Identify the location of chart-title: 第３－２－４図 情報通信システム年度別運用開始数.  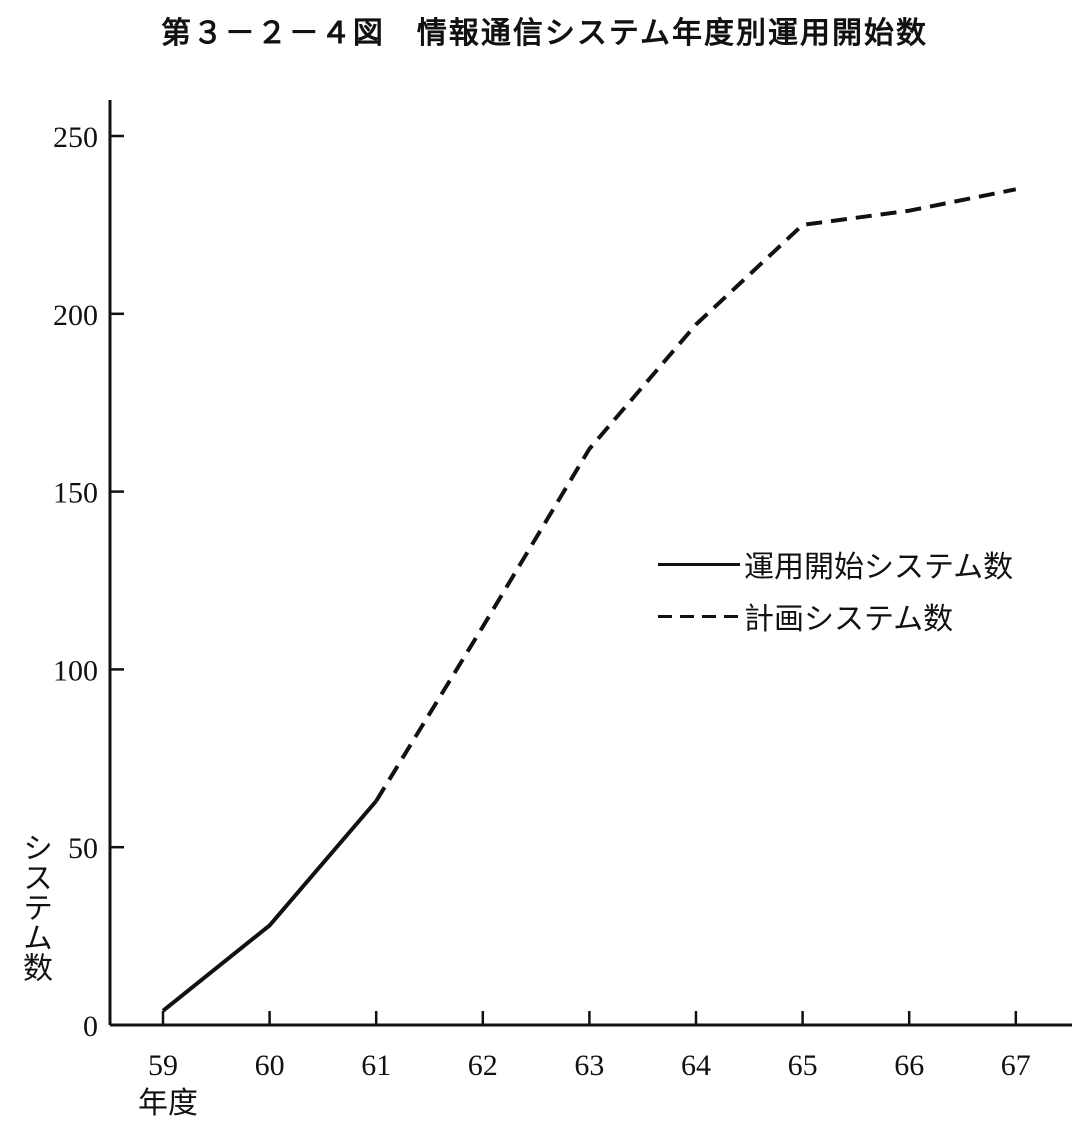
(544, 33).